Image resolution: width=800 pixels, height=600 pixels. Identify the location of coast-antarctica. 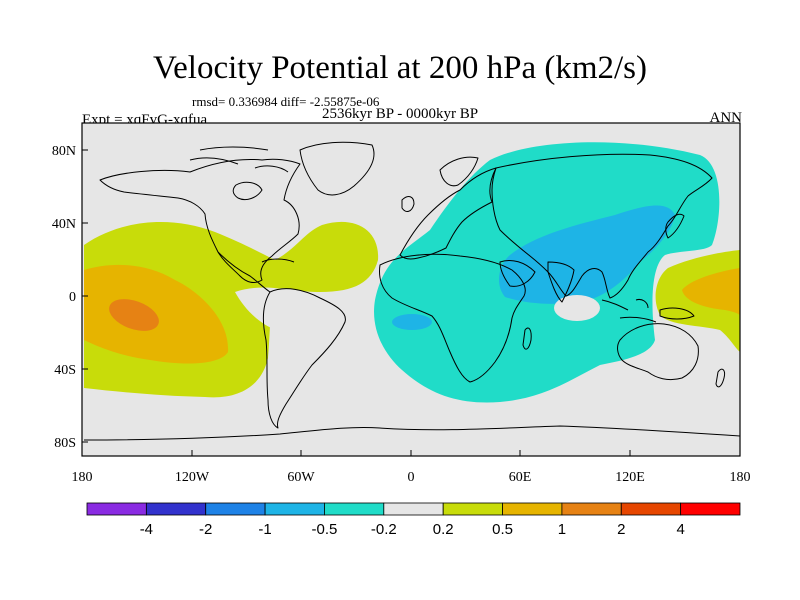
(411, 433).